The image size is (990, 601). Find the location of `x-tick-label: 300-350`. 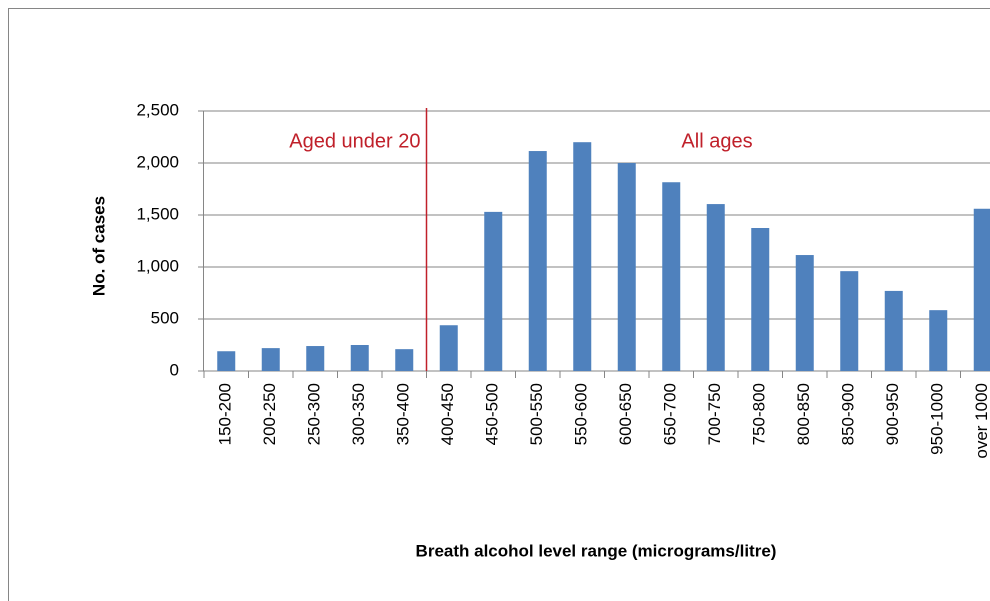

x-tick-label: 300-350 is located at coordinates (358, 414).